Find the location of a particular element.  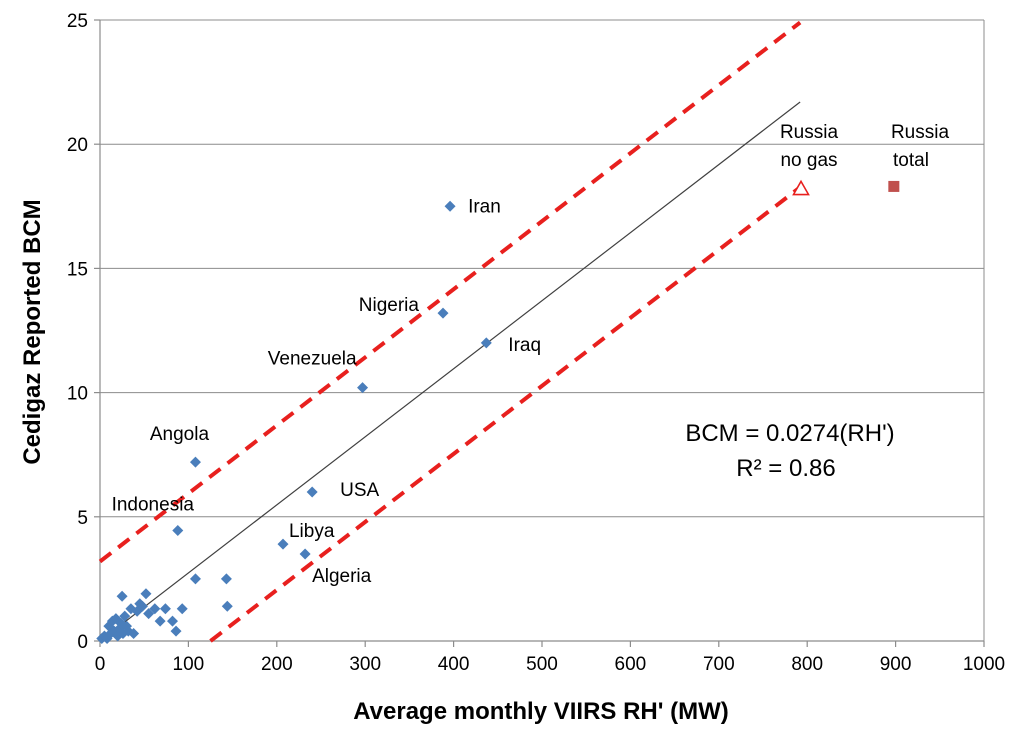

point-label-venezuela: Venezuela is located at coordinates (312, 359).